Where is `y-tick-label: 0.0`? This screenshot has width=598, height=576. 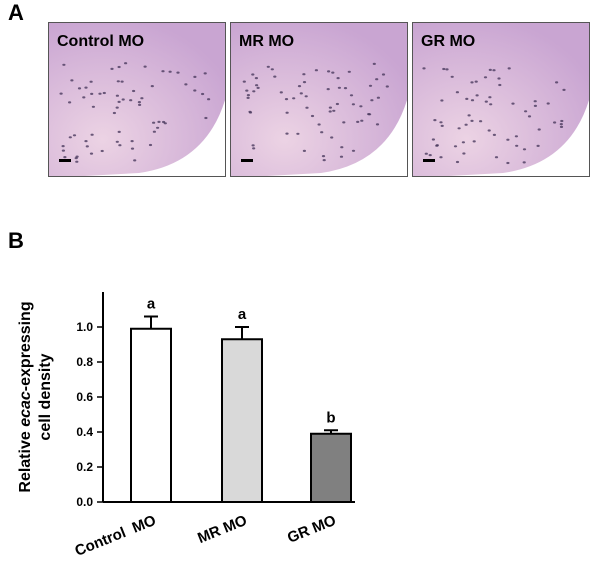
y-tick-label: 0.0 is located at coordinates (84, 502).